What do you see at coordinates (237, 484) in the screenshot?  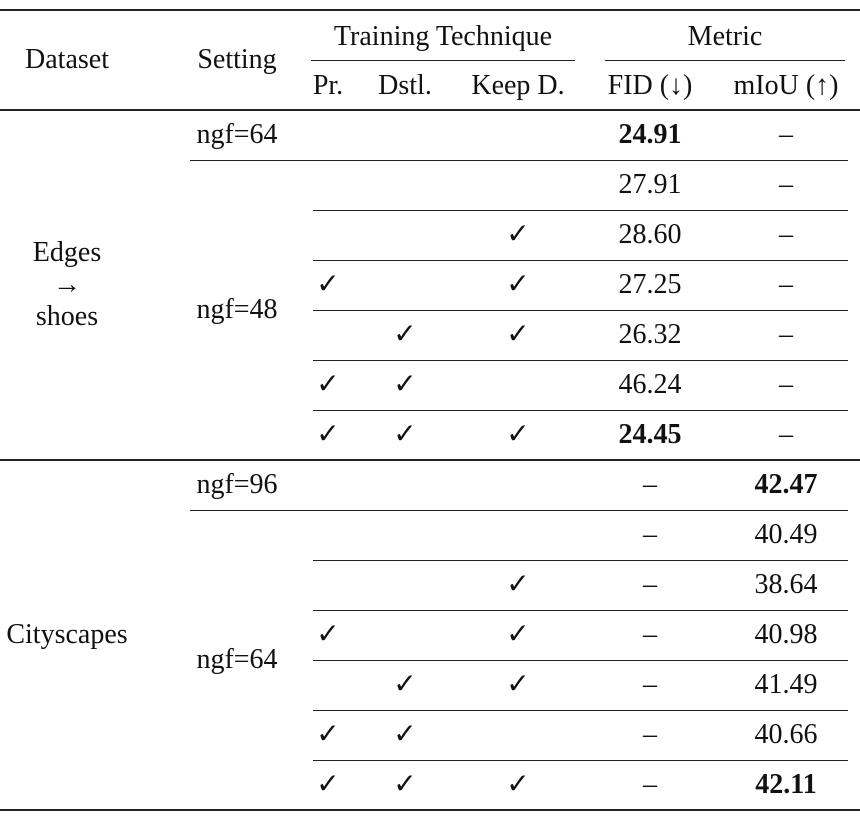 I see `setting-label: ngf=96` at bounding box center [237, 484].